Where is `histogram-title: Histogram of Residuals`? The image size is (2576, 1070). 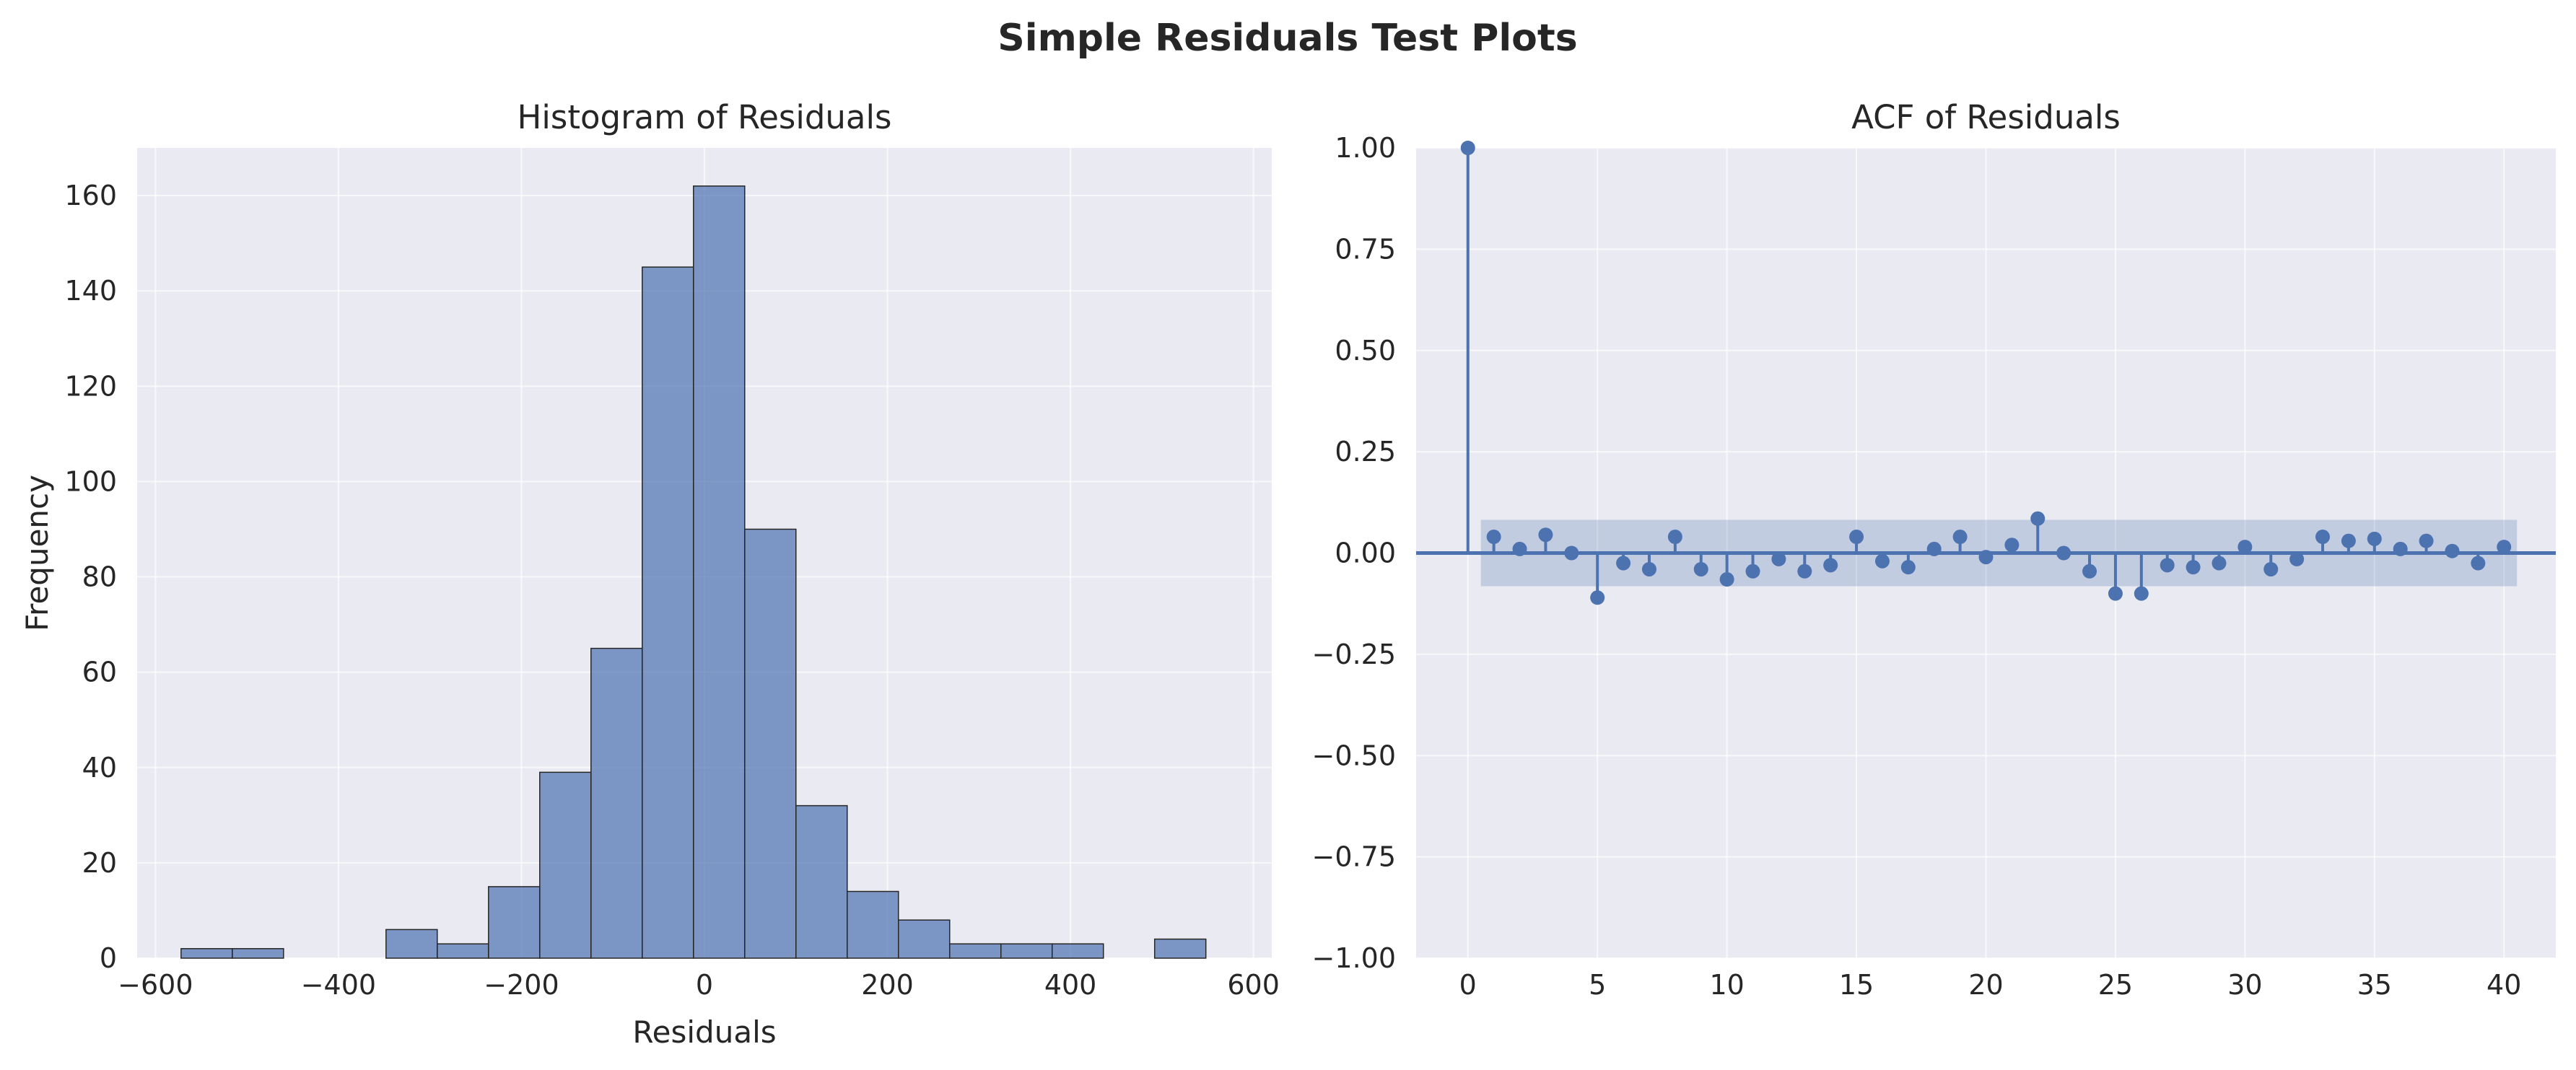
histogram-title: Histogram of Residuals is located at coordinates (705, 117).